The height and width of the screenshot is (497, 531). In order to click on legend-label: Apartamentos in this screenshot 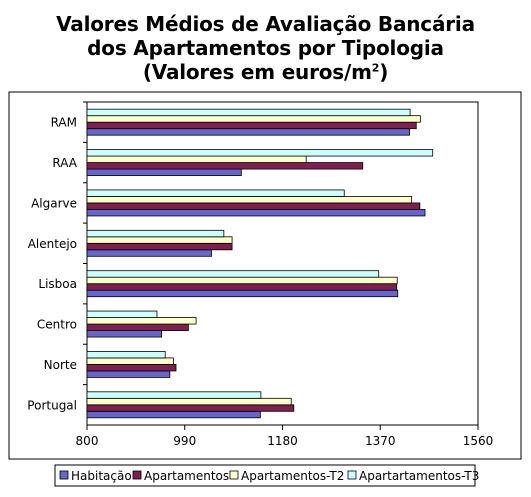, I will do `click(186, 476)`.